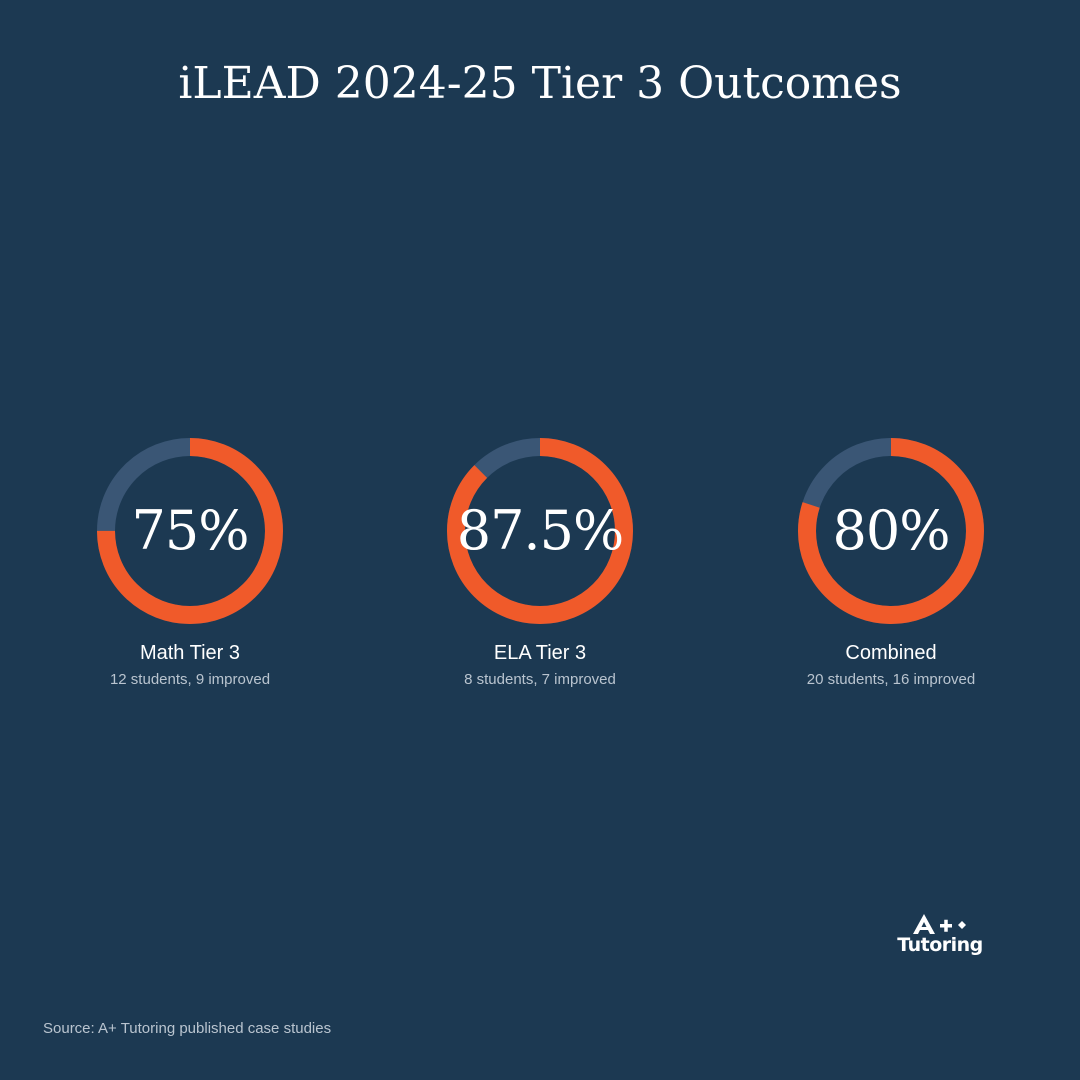  I want to click on donut-chart-ela: 87.5%, so click(540, 531).